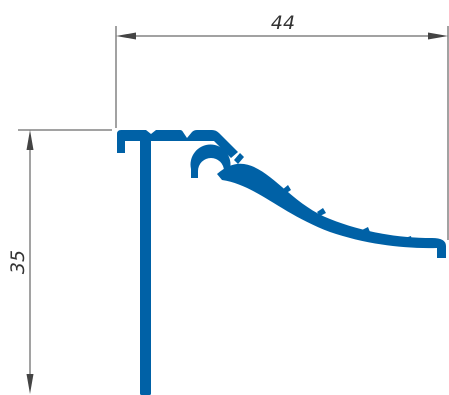 The height and width of the screenshot is (395, 449). What do you see at coordinates (283, 23) in the screenshot?
I see `width-dimension-label: 44` at bounding box center [283, 23].